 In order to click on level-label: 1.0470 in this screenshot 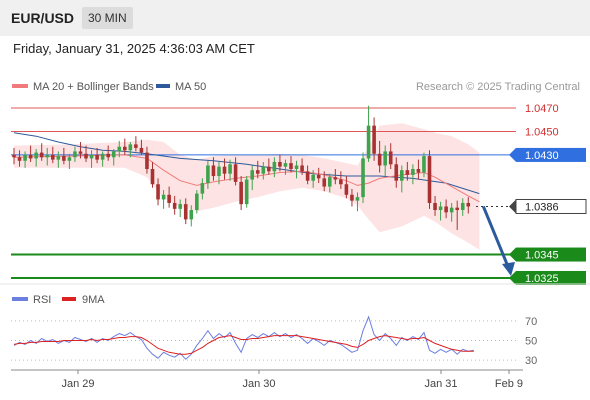, I will do `click(542, 109)`.